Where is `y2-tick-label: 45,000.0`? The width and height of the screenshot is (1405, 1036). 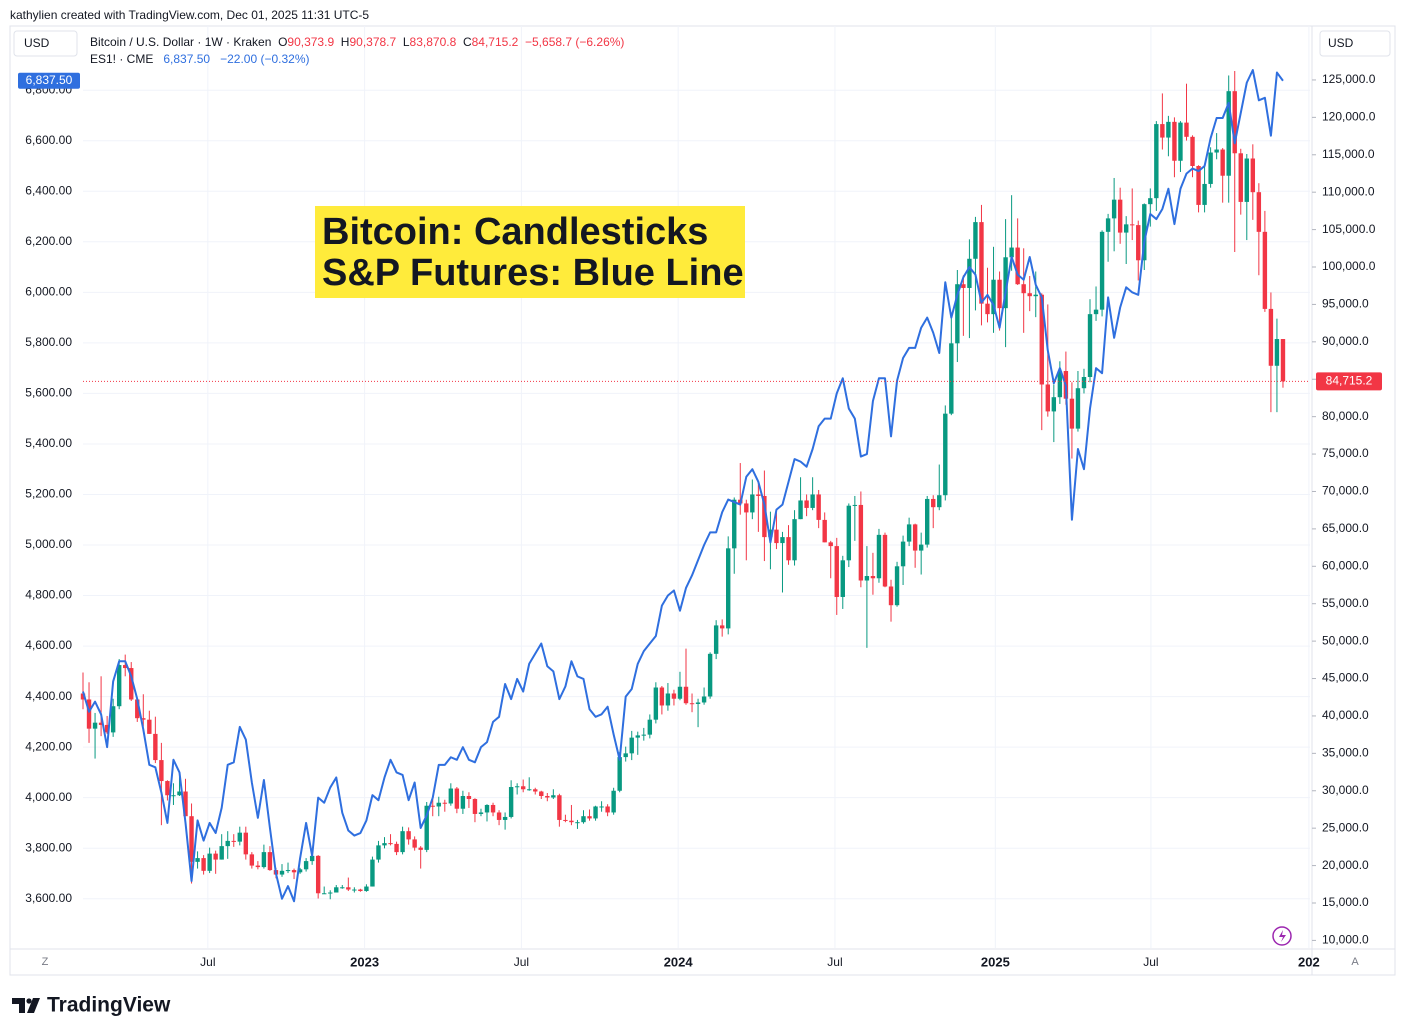 y2-tick-label: 45,000.0 is located at coordinates (1345, 678).